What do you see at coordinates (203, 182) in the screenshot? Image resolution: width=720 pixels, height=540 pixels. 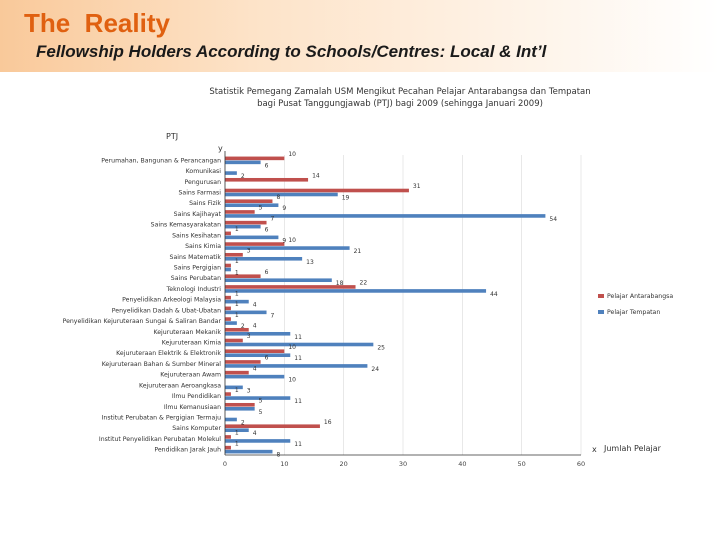 I see `category-label: Pengurusan` at bounding box center [203, 182].